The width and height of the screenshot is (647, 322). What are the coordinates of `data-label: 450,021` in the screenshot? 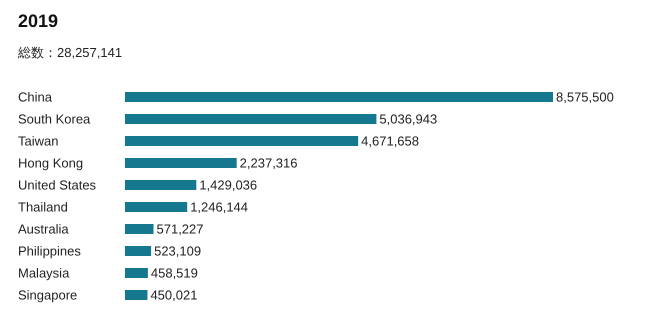 It's located at (174, 295).